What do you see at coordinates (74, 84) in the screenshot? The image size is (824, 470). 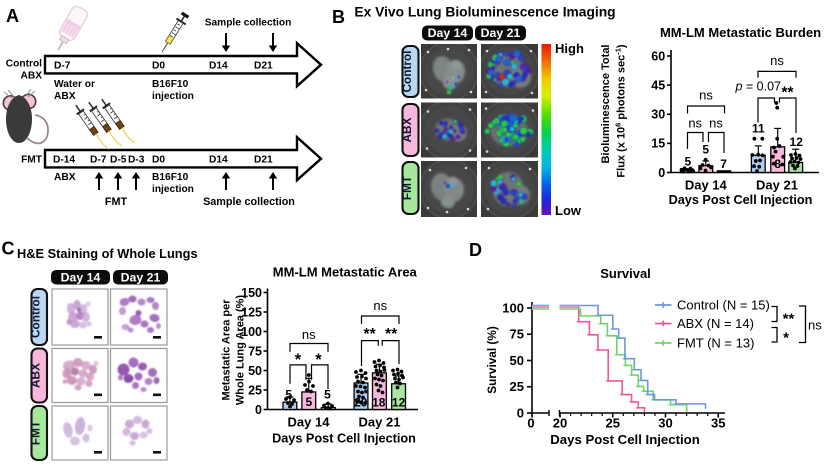 I see `svg-text: Water or` at bounding box center [74, 84].